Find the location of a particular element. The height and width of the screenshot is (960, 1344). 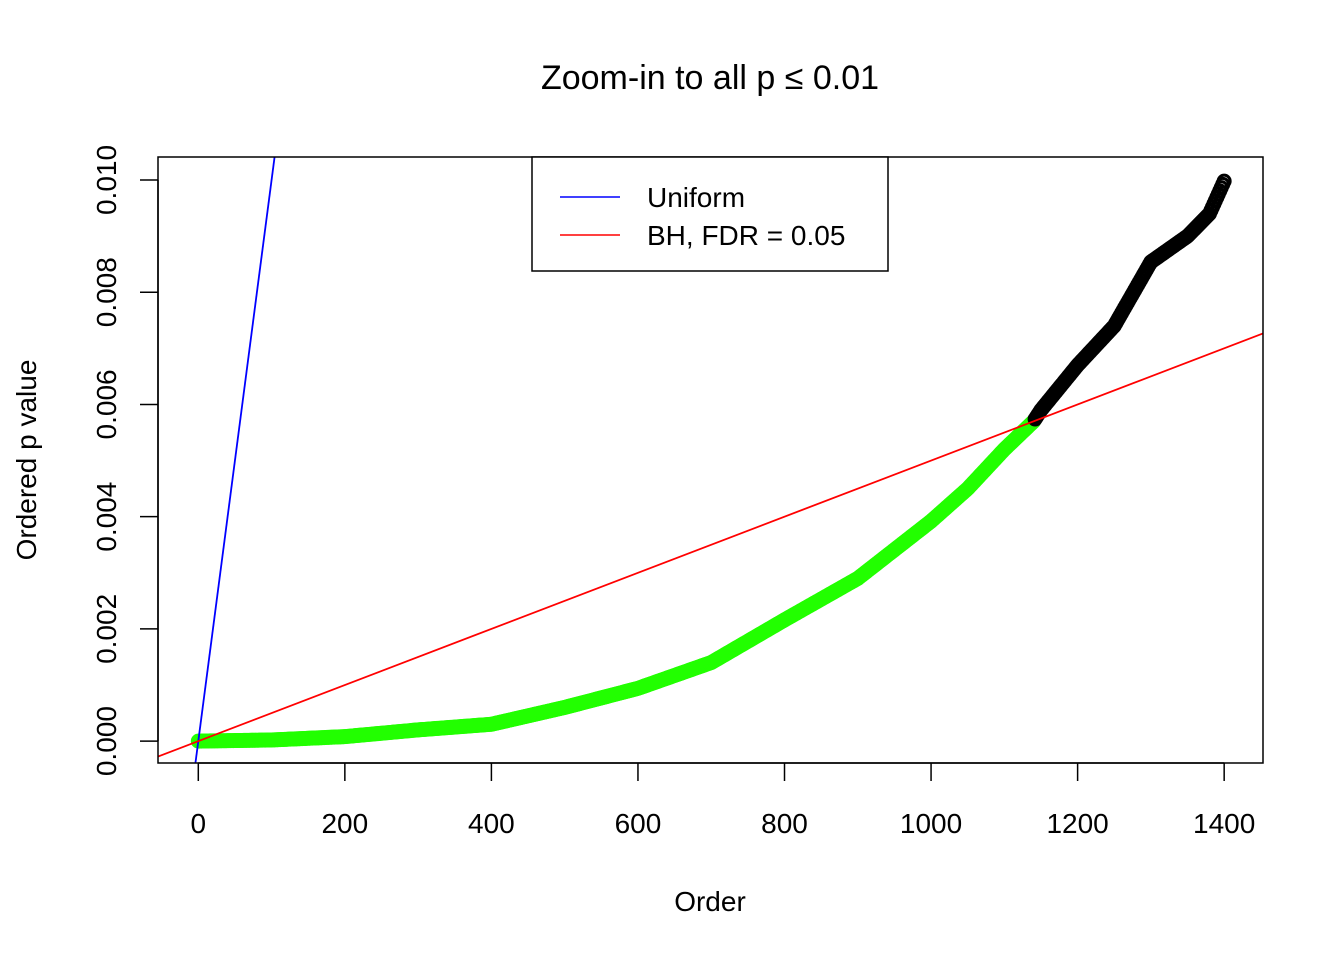

x-tick-label: 200 is located at coordinates (344, 823).